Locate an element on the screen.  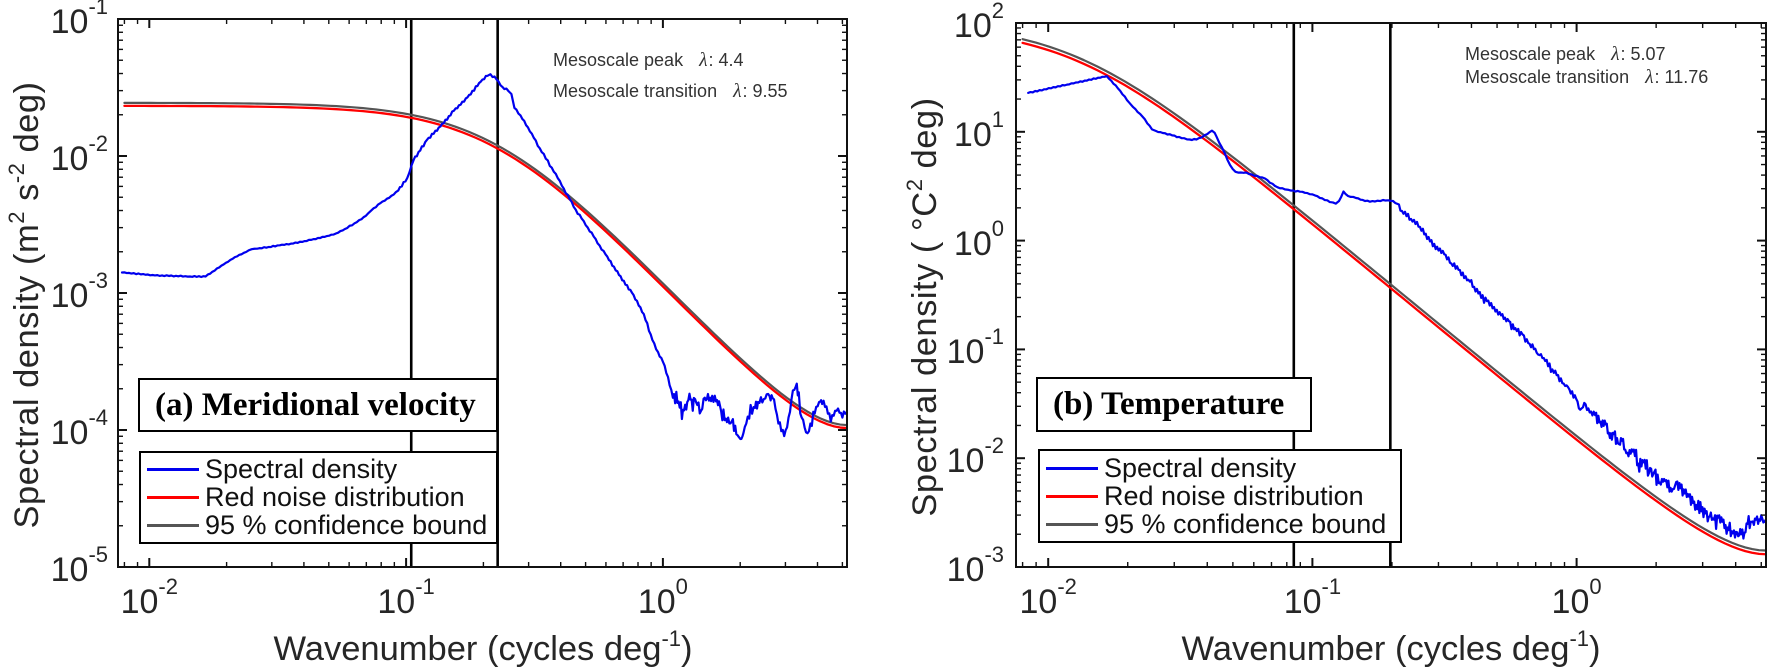
y-tick-label-1e-4: 10-4 is located at coordinates (54, 429).